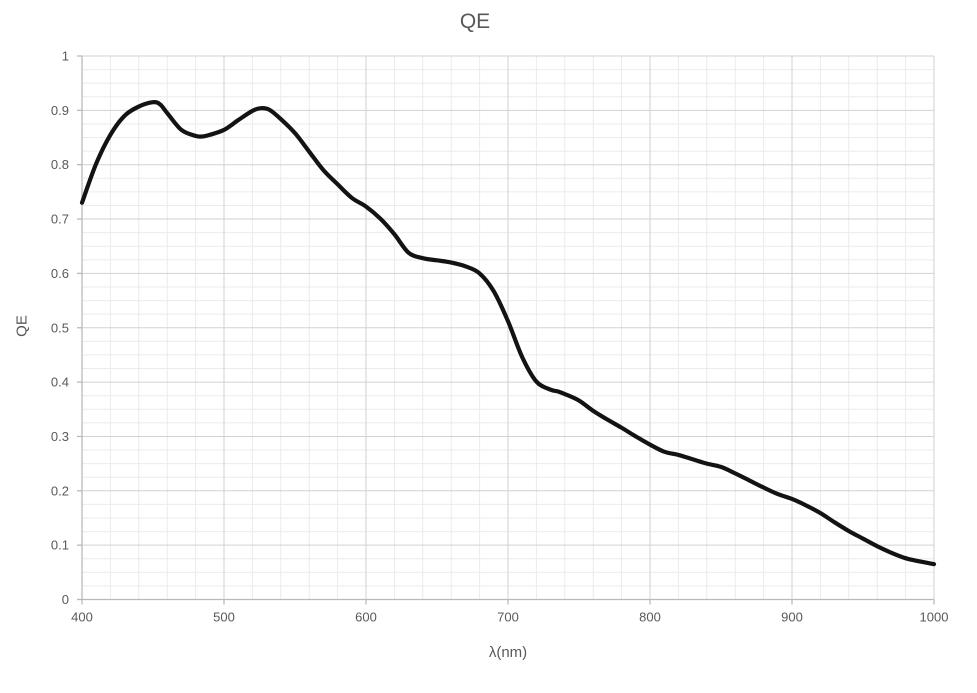 The image size is (977, 693). Describe the element at coordinates (60, 490) in the screenshot. I see `y-tick-label: 0.2` at that location.